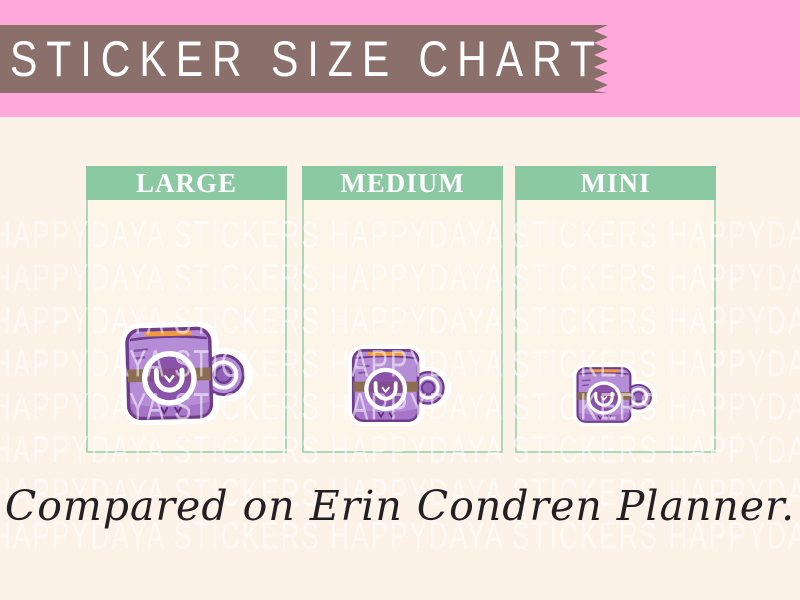  I want to click on column-header-large: LARGE, so click(186, 183).